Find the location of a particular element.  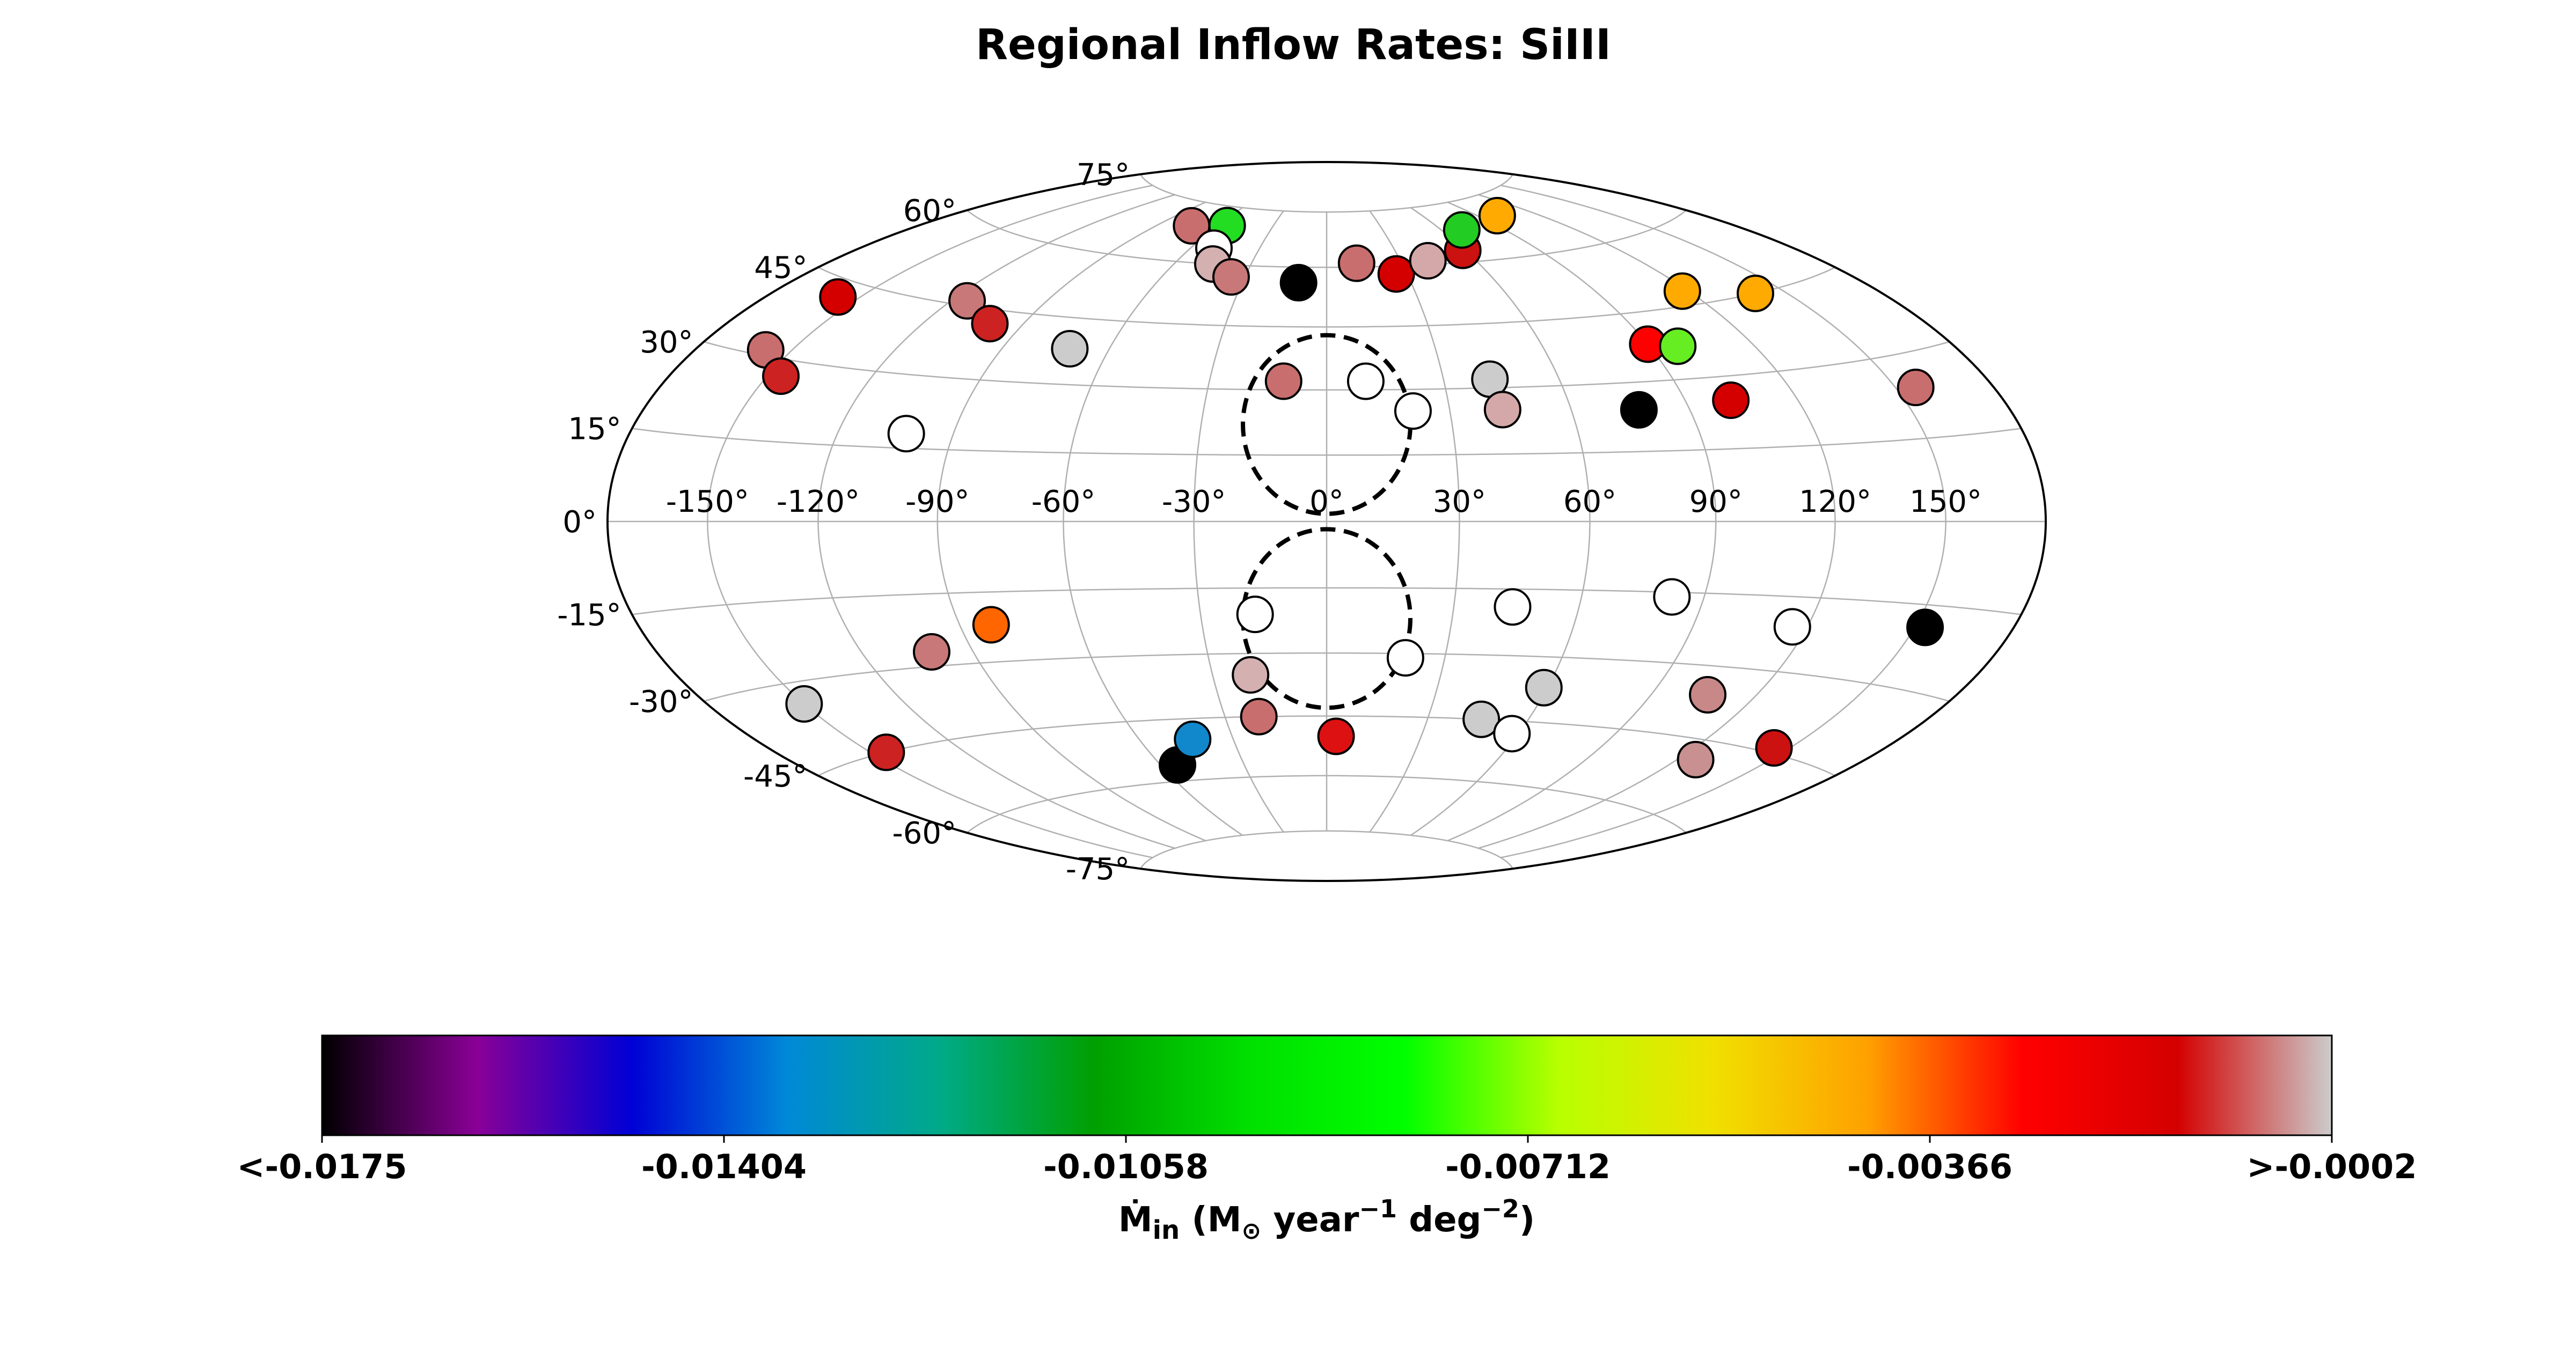

colorbar-tick-label: >-0.0002 is located at coordinates (2332, 1166).